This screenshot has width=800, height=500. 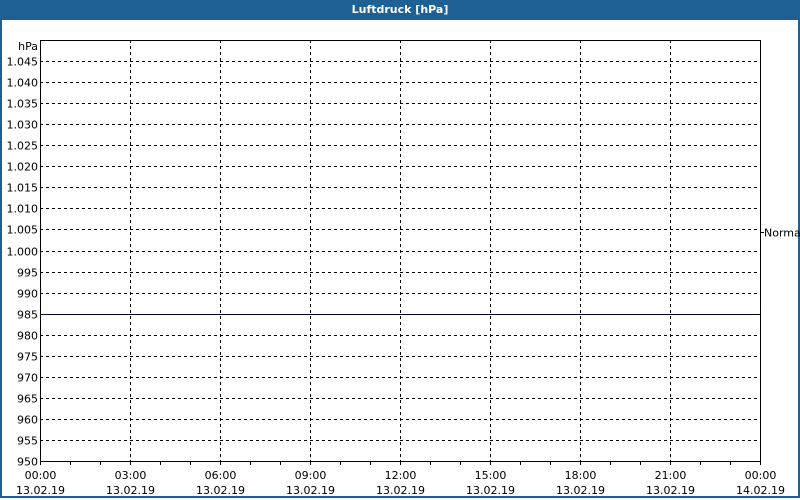 I want to click on x-tick-time: 12:00, so click(x=401, y=475).